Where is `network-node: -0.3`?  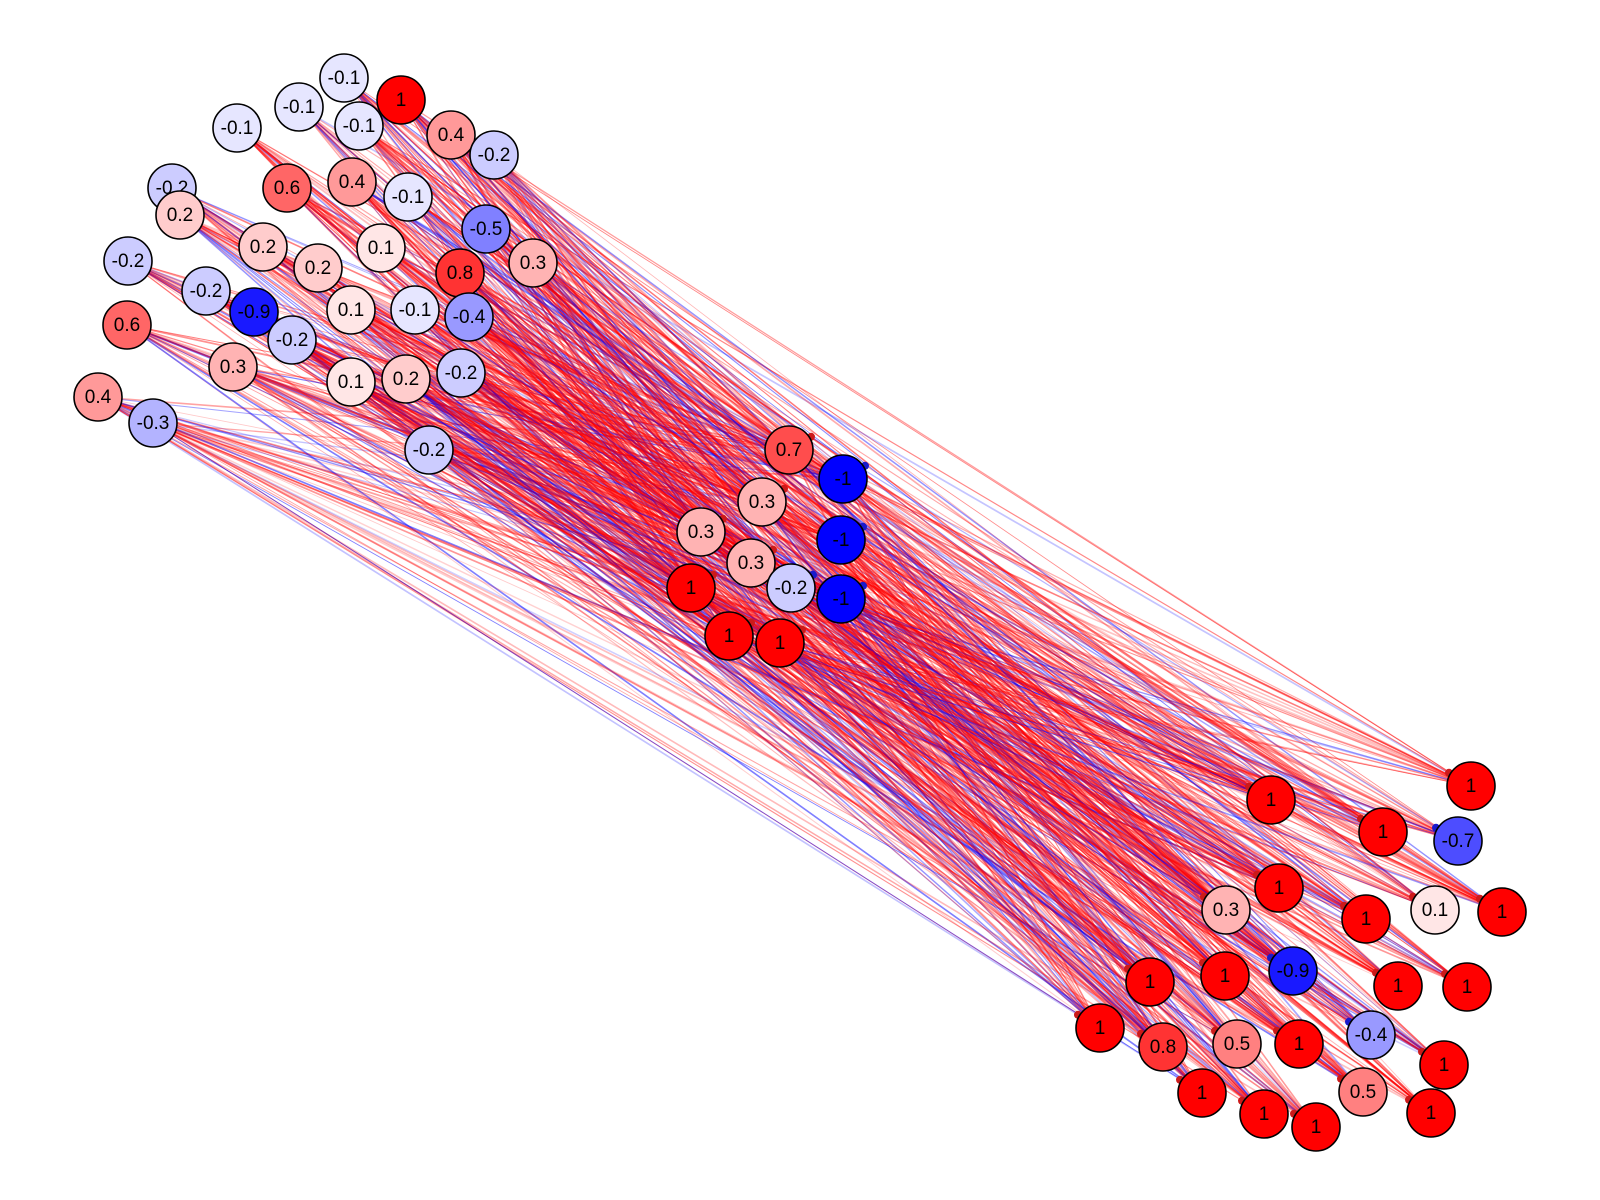 network-node: -0.3 is located at coordinates (153, 423).